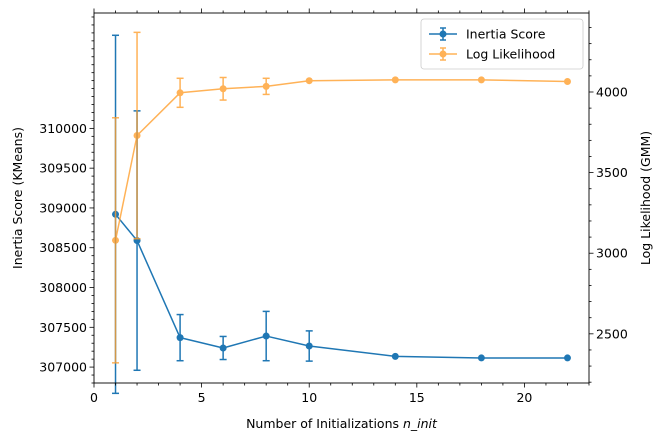 This screenshot has width=664, height=446. What do you see at coordinates (417, 397) in the screenshot?
I see `x-tick-label: 15` at bounding box center [417, 397].